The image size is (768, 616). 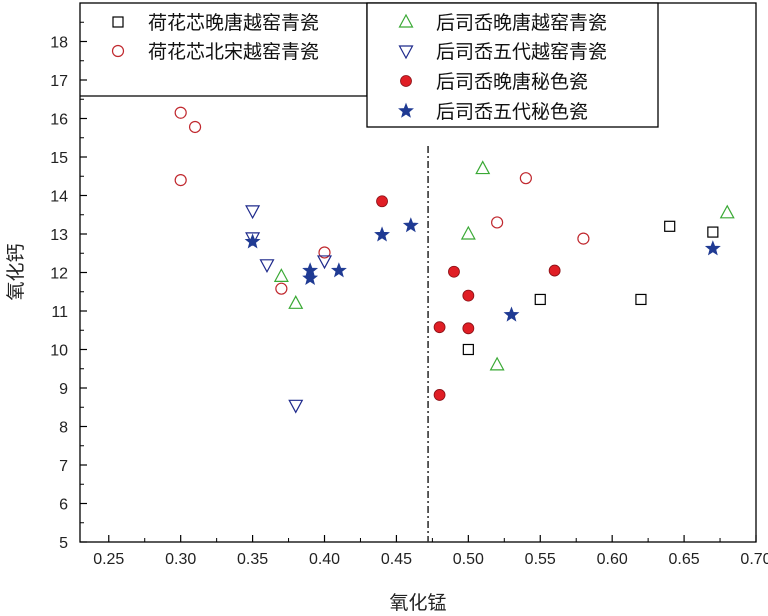 What do you see at coordinates (59, 351) in the screenshot?
I see `y-tick-label: 10` at bounding box center [59, 351].